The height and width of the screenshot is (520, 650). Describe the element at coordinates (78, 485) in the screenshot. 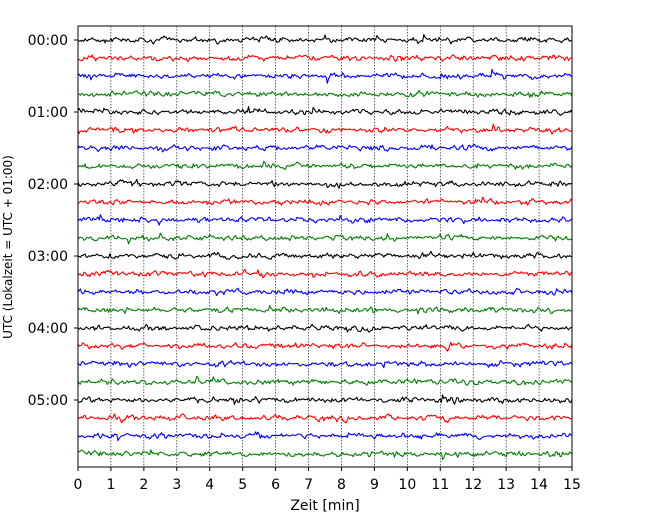

I see `x-tick-label: 0` at that location.